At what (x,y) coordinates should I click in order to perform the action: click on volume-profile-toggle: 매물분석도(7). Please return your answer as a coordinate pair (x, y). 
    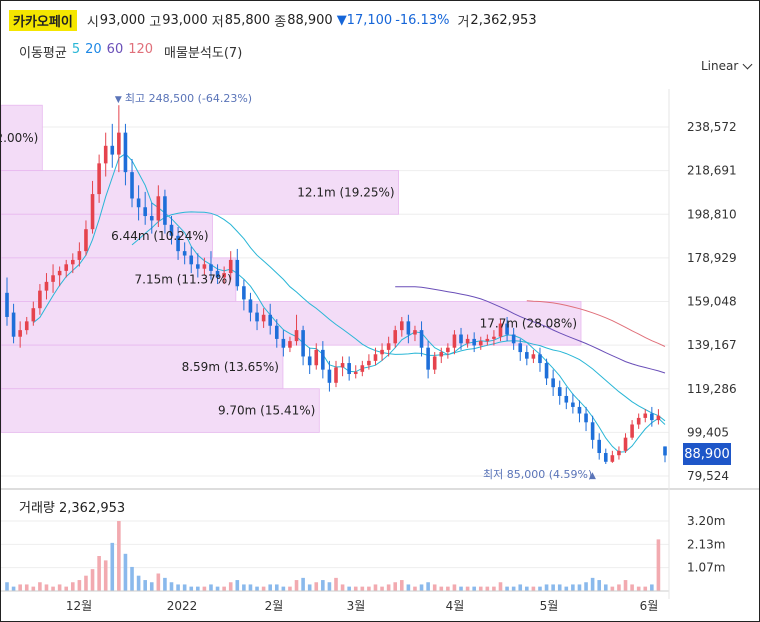
    Looking at the image, I should click on (203, 53).